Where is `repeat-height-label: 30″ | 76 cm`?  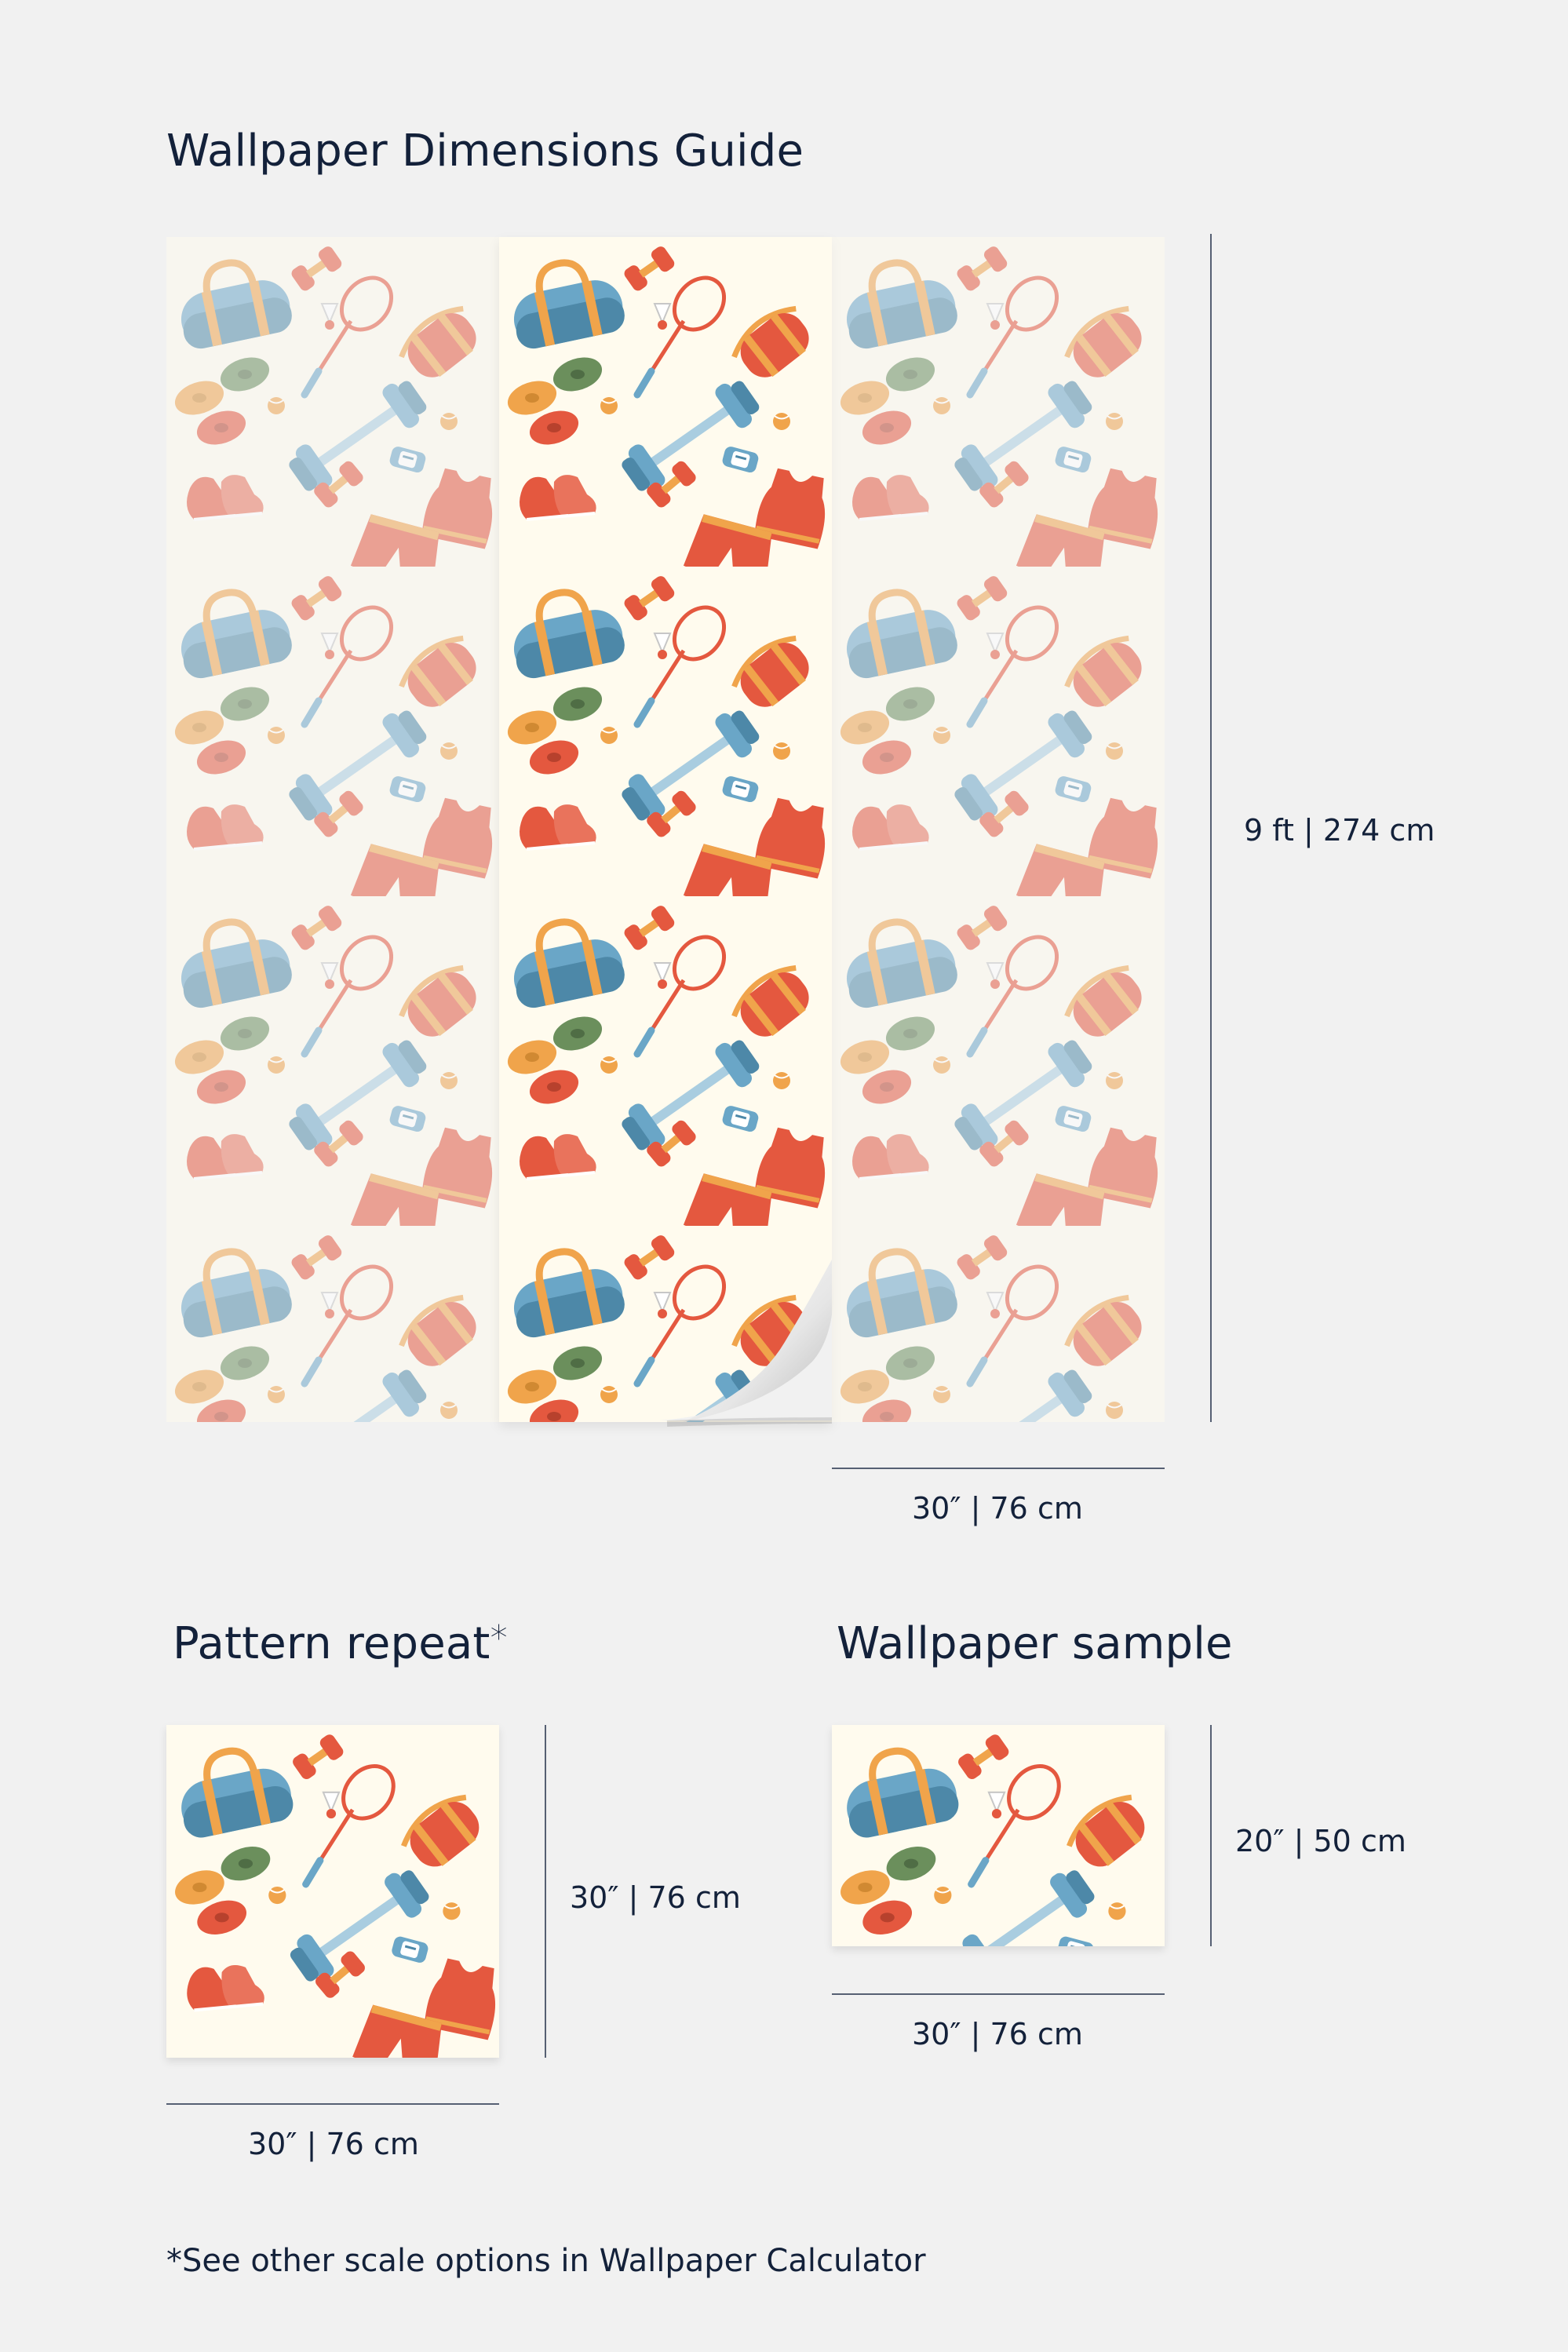 repeat-height-label: 30″ | 76 cm is located at coordinates (655, 1897).